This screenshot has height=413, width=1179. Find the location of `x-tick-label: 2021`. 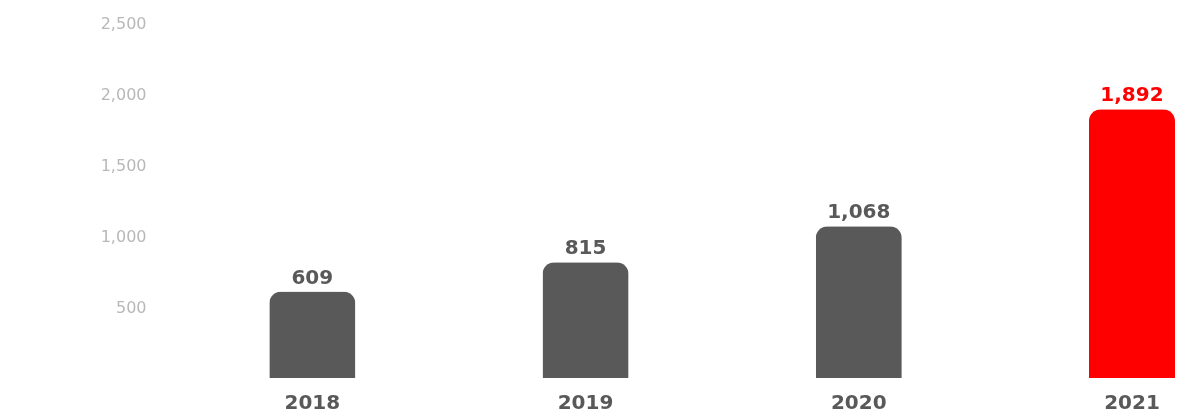

x-tick-label: 2021 is located at coordinates (1132, 401).